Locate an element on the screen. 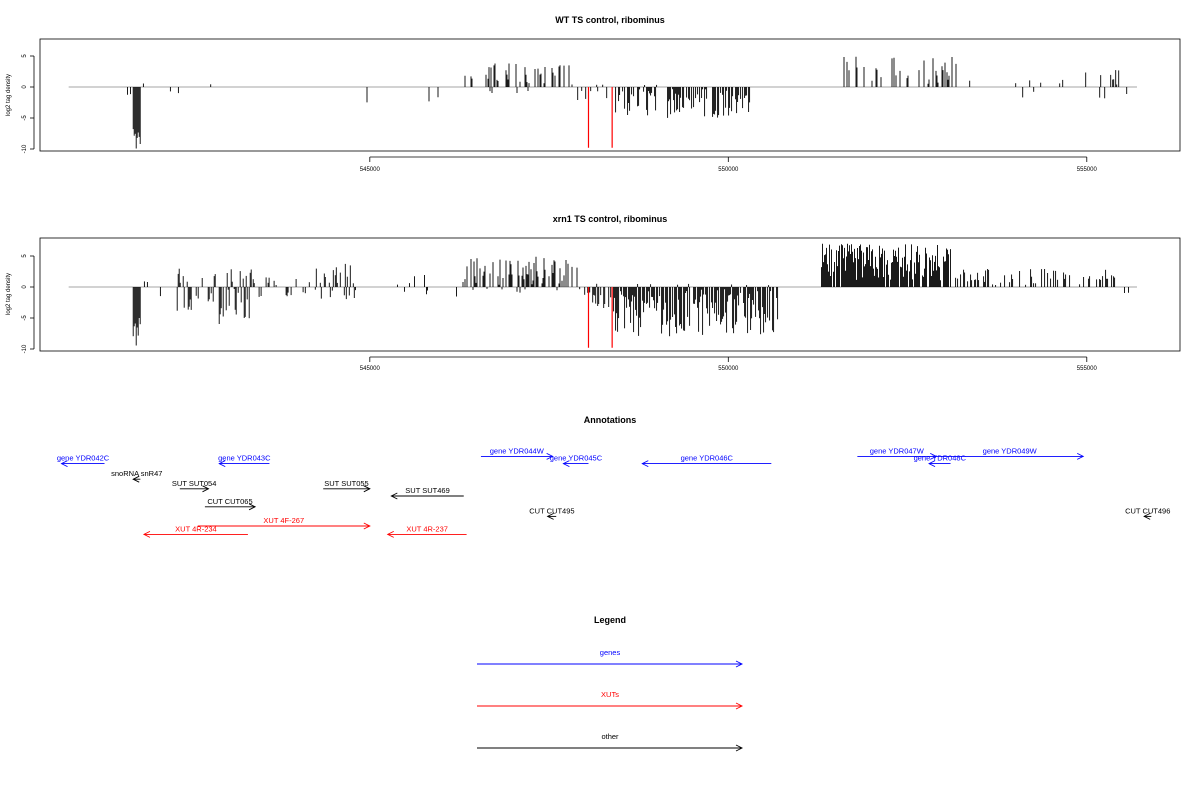 The height and width of the screenshot is (800, 1200). legend-item-xuts: XUTs is located at coordinates (610, 700).